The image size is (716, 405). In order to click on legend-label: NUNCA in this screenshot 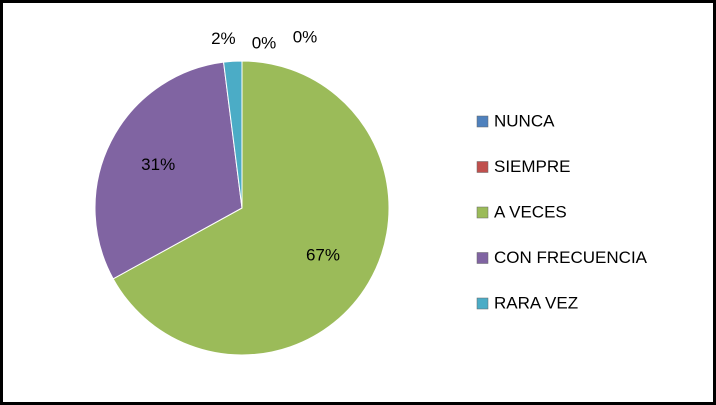, I will do `click(524, 120)`.